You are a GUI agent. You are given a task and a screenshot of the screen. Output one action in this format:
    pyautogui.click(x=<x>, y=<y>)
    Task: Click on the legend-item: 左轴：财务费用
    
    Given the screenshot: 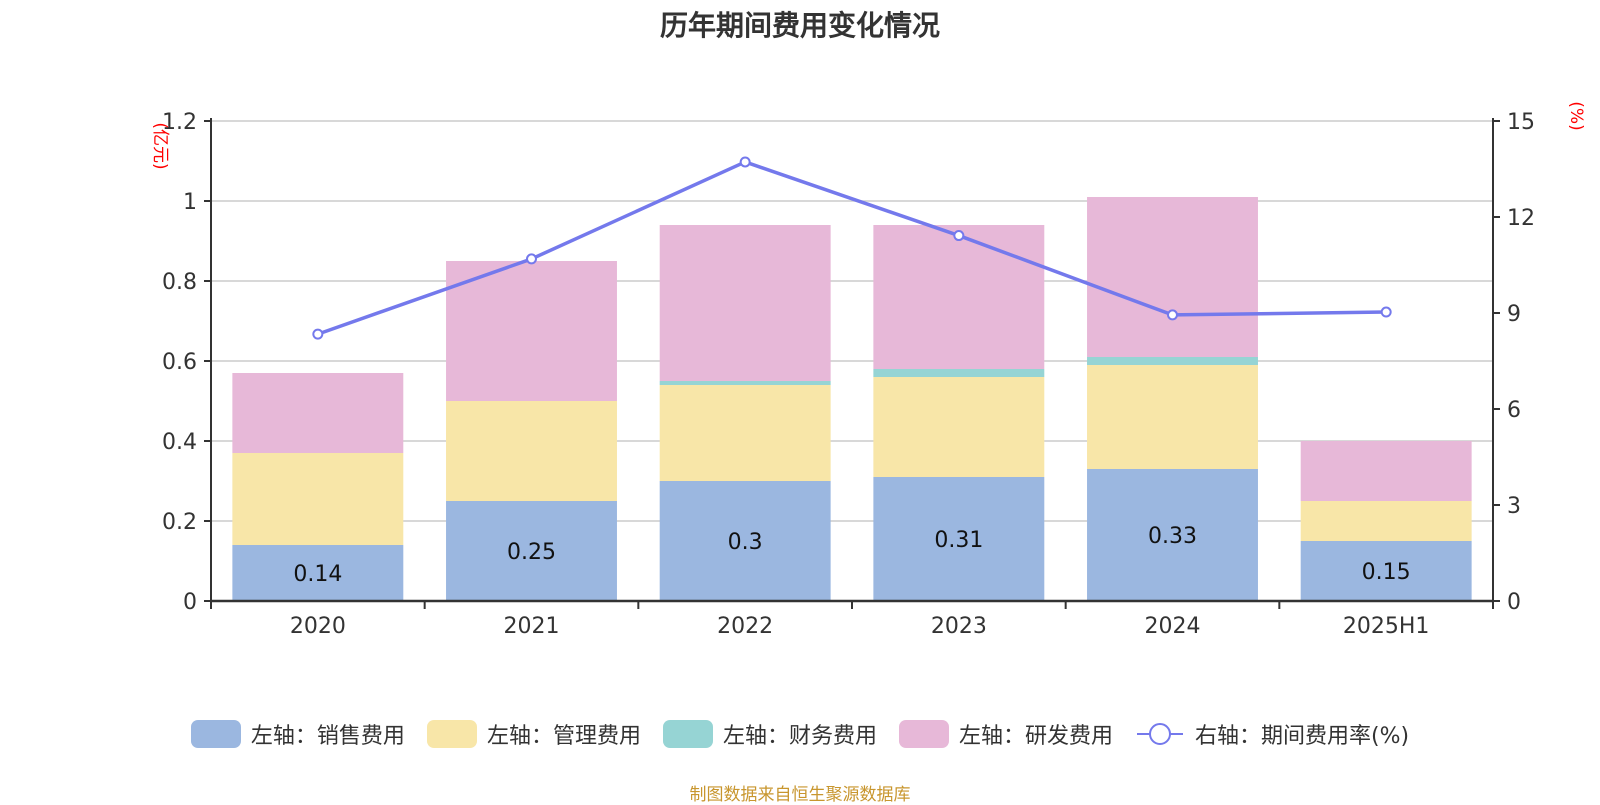 What is the action you would take?
    pyautogui.click(x=769, y=734)
    